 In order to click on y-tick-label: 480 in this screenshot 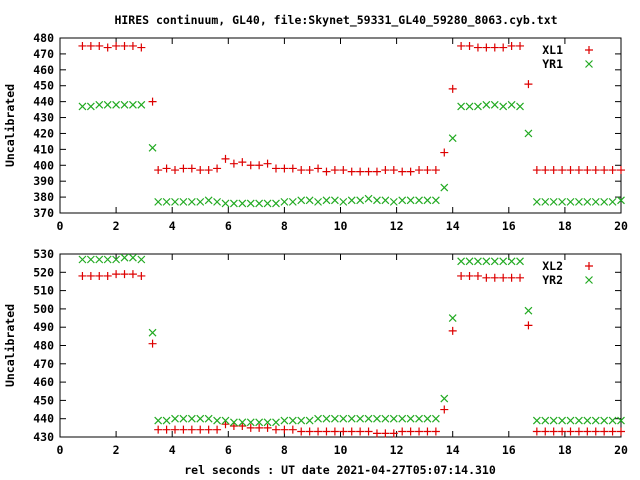, I will do `click(43, 38)`.